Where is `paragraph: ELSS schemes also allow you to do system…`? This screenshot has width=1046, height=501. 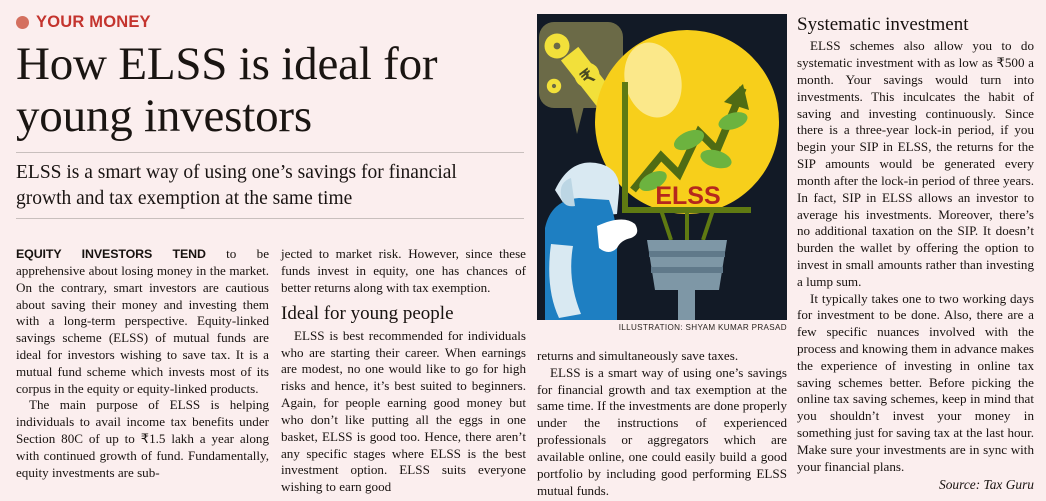
paragraph: ELSS schemes also allow you to do system… is located at coordinates (915, 163).